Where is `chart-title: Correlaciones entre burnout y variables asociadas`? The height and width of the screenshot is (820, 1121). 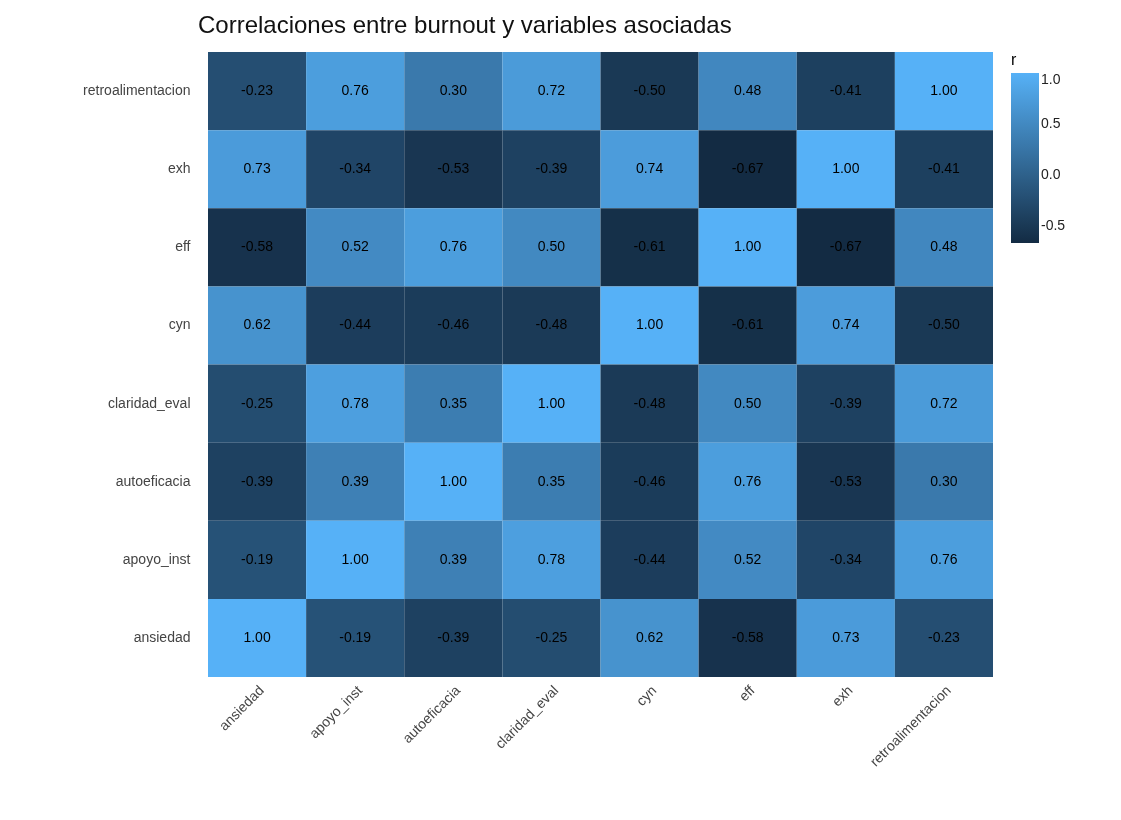 chart-title: Correlaciones entre burnout y variables asociadas is located at coordinates (465, 24).